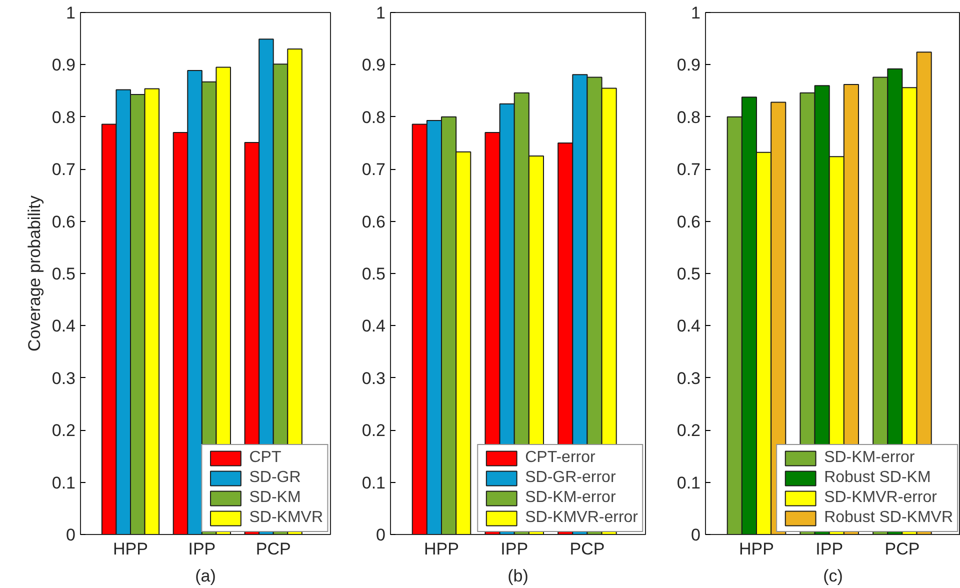 Image resolution: width=960 pixels, height=588 pixels. What do you see at coordinates (833, 576) in the screenshot?
I see `x-axis-title: (c)` at bounding box center [833, 576].